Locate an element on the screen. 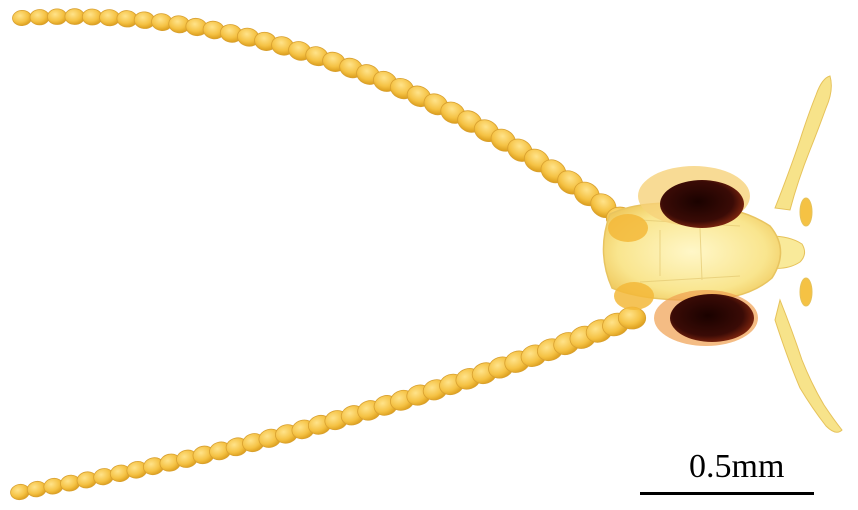 The image size is (858, 510). compound-eyes is located at coordinates (698, 256).